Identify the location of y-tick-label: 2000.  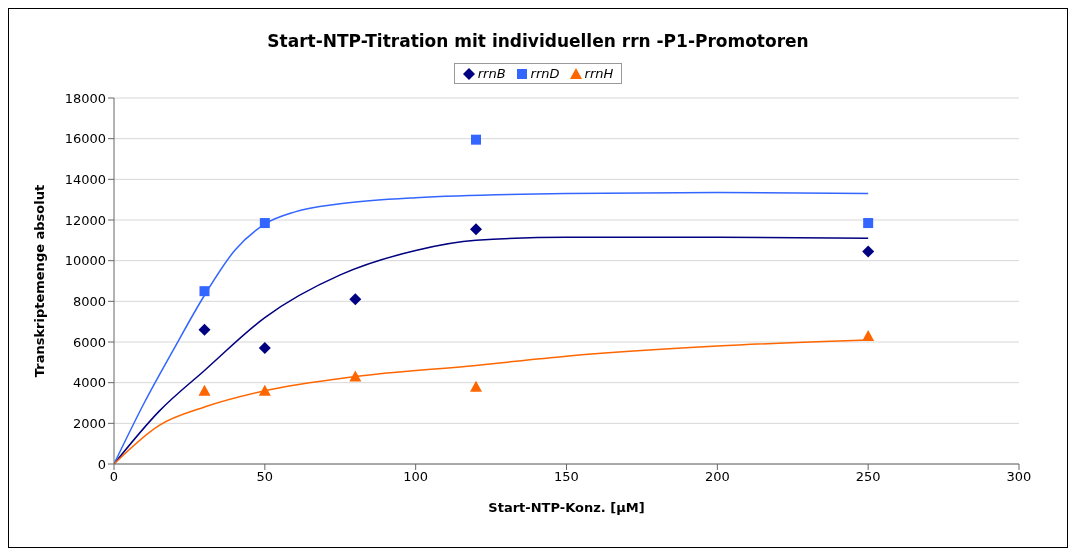
(89, 423).